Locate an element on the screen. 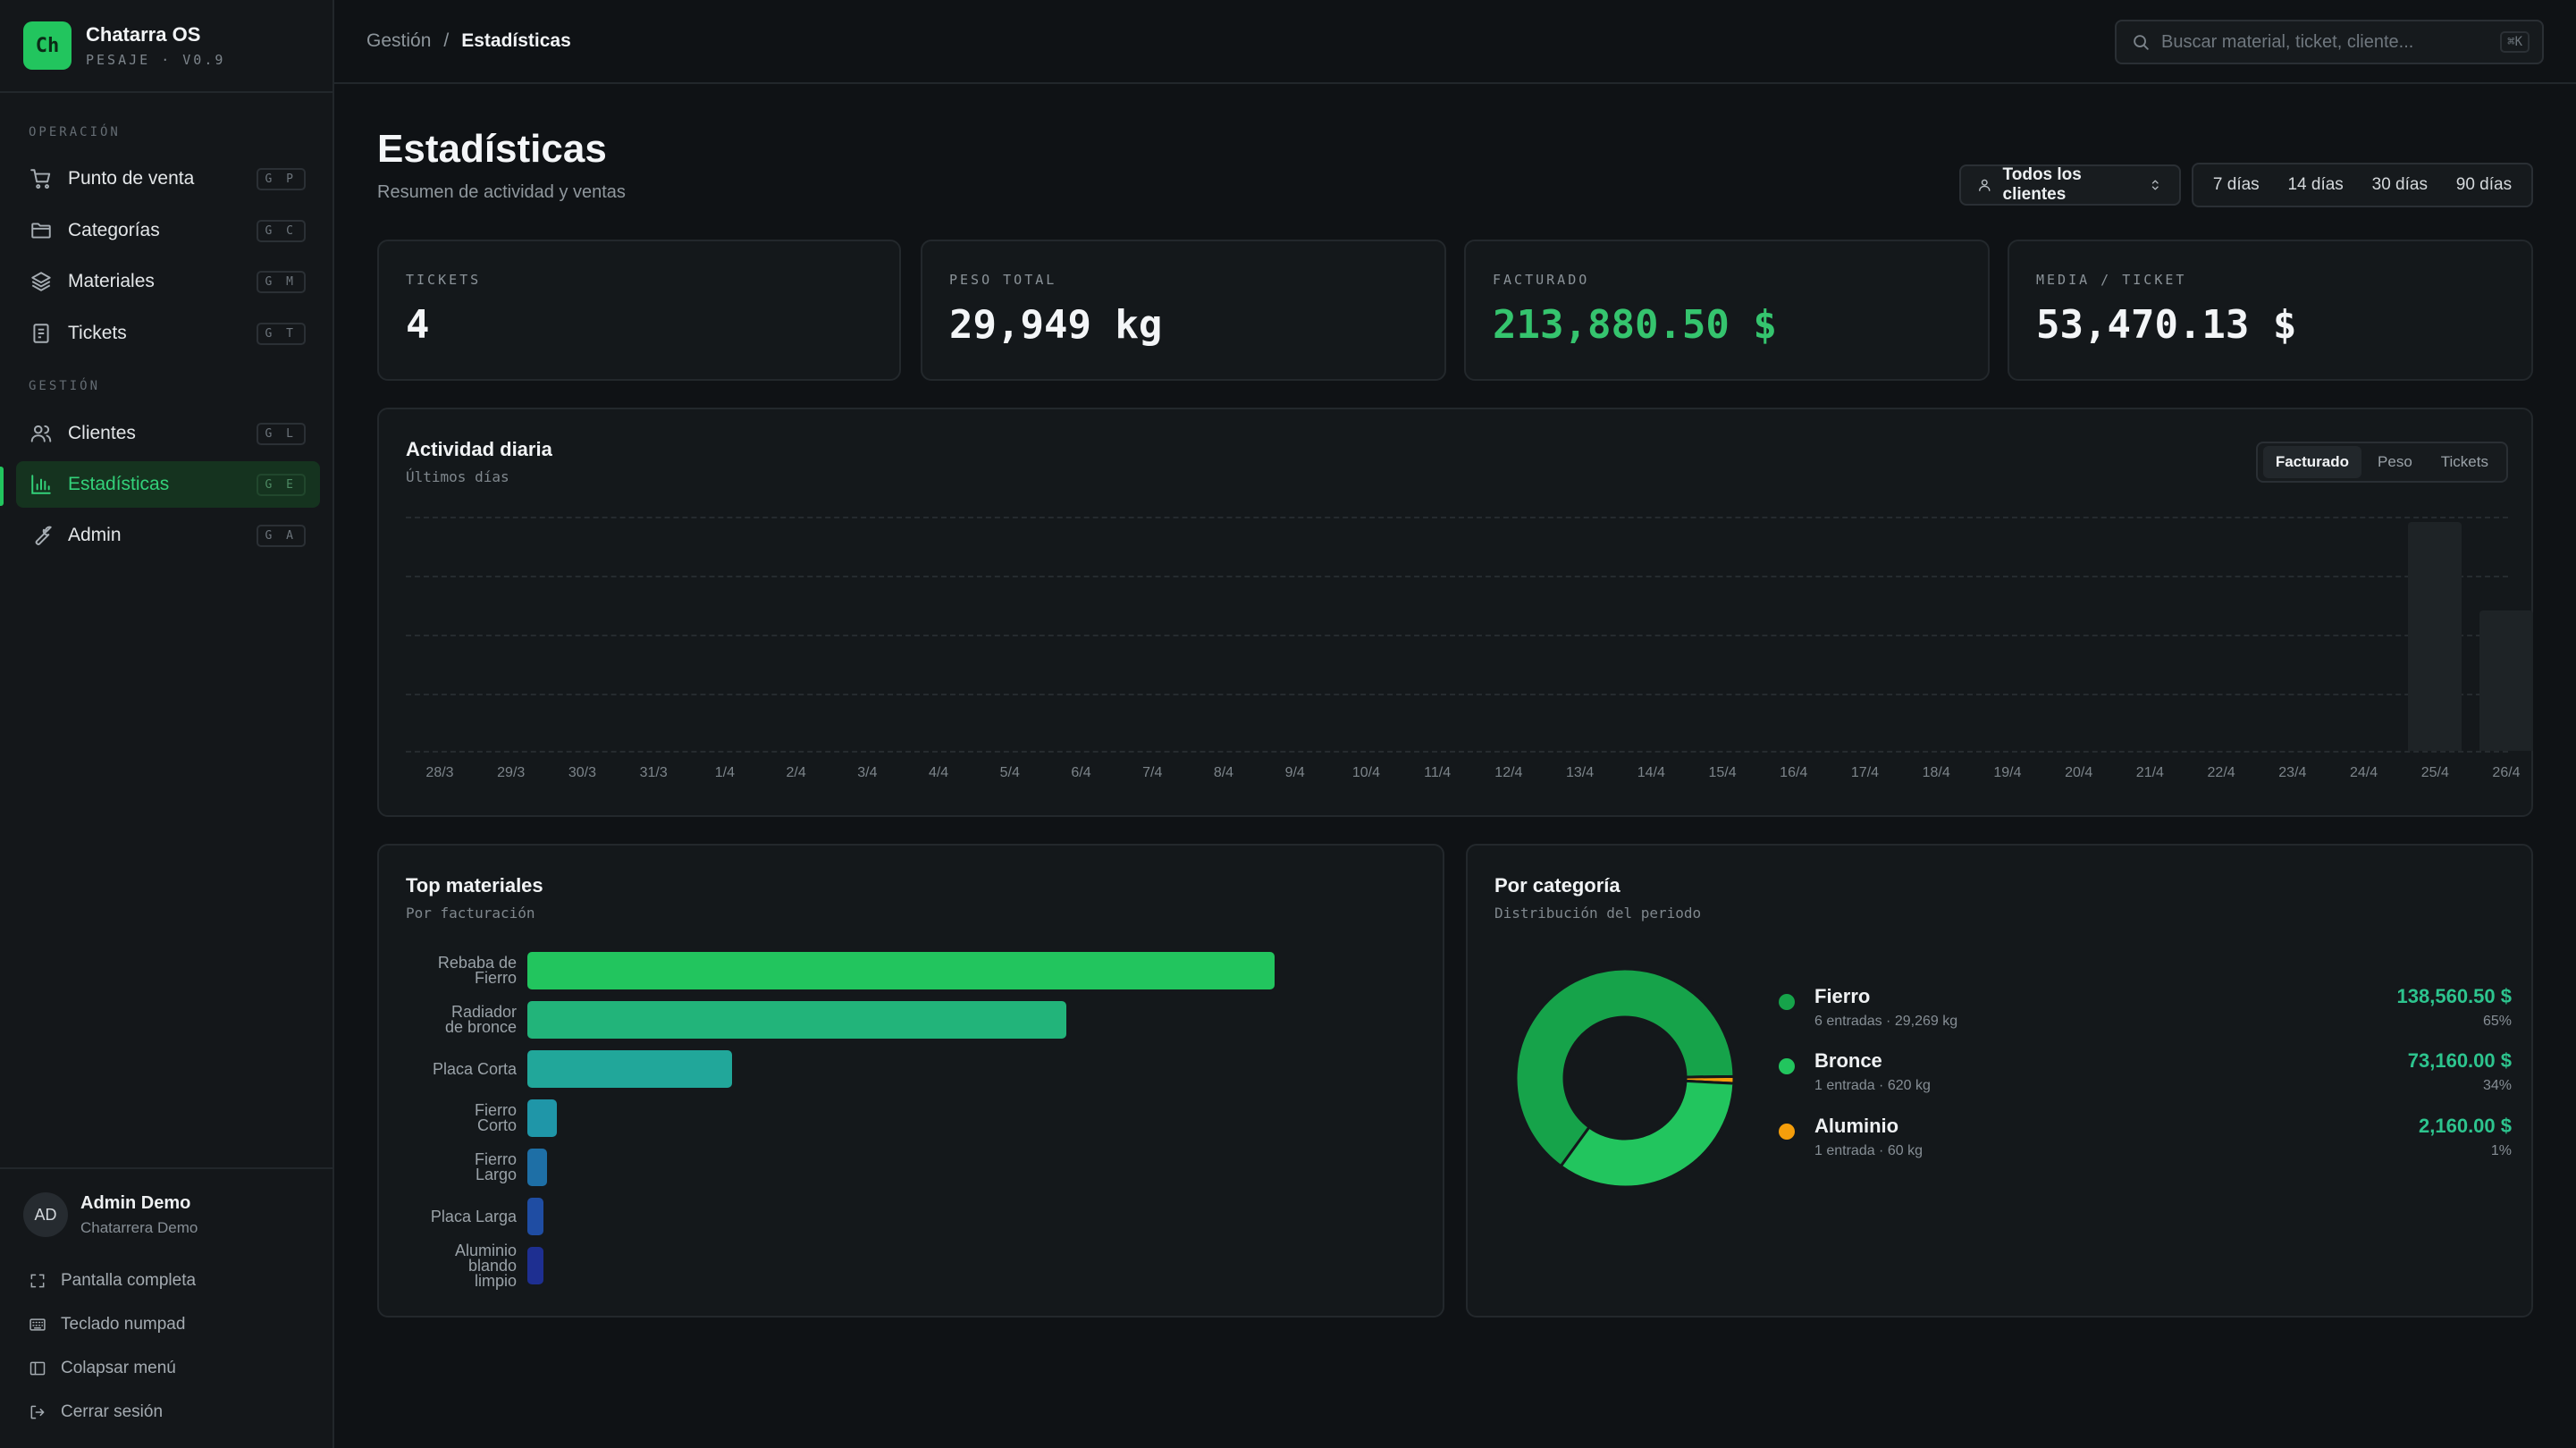  x-tick-label: 7/4 is located at coordinates (1152, 772).